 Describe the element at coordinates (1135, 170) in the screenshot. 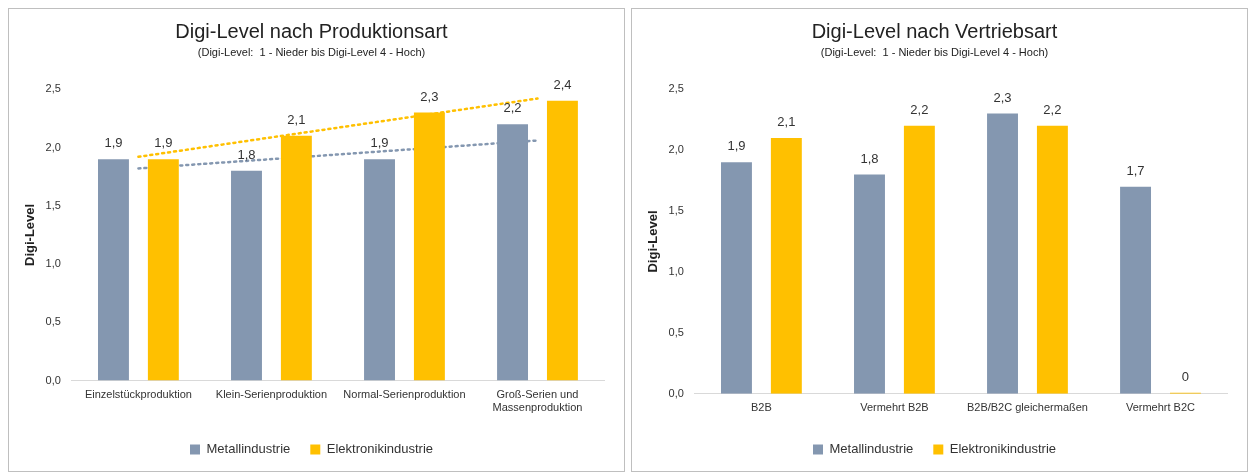

I see `data-label: 1,7` at that location.